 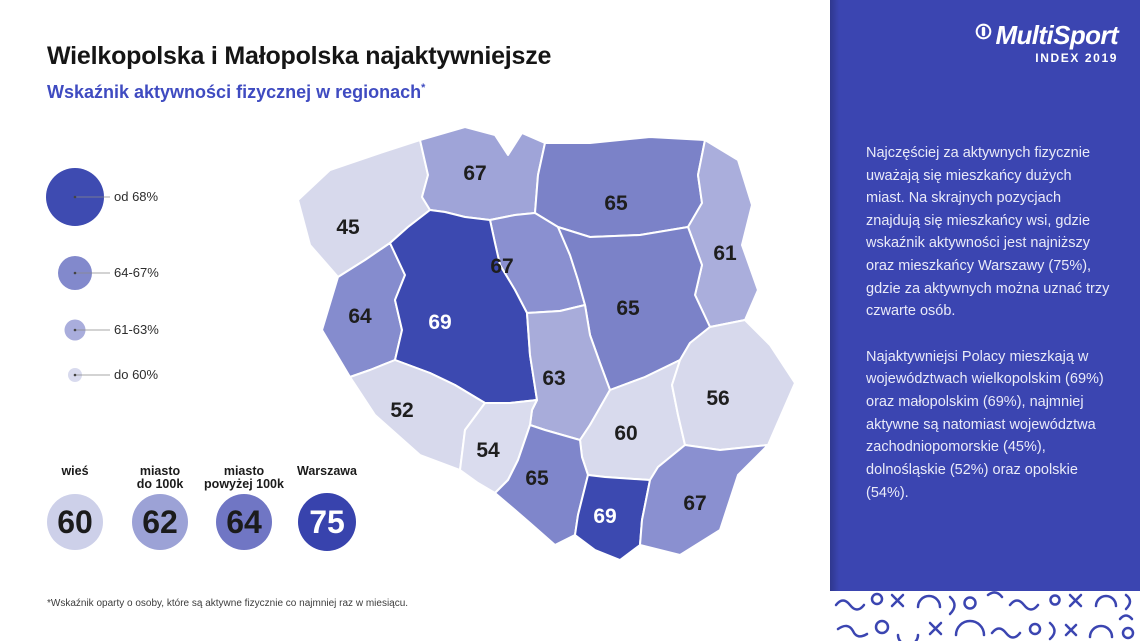 I want to click on doodle-pattern-band, so click(x=985, y=616).